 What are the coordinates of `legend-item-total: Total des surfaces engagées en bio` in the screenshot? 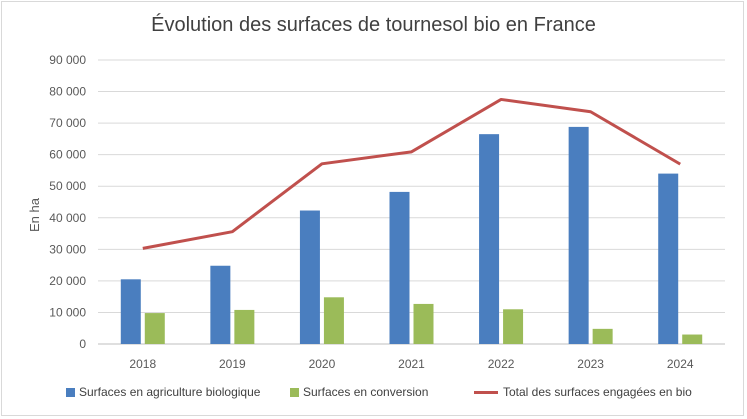 It's located at (583, 392).